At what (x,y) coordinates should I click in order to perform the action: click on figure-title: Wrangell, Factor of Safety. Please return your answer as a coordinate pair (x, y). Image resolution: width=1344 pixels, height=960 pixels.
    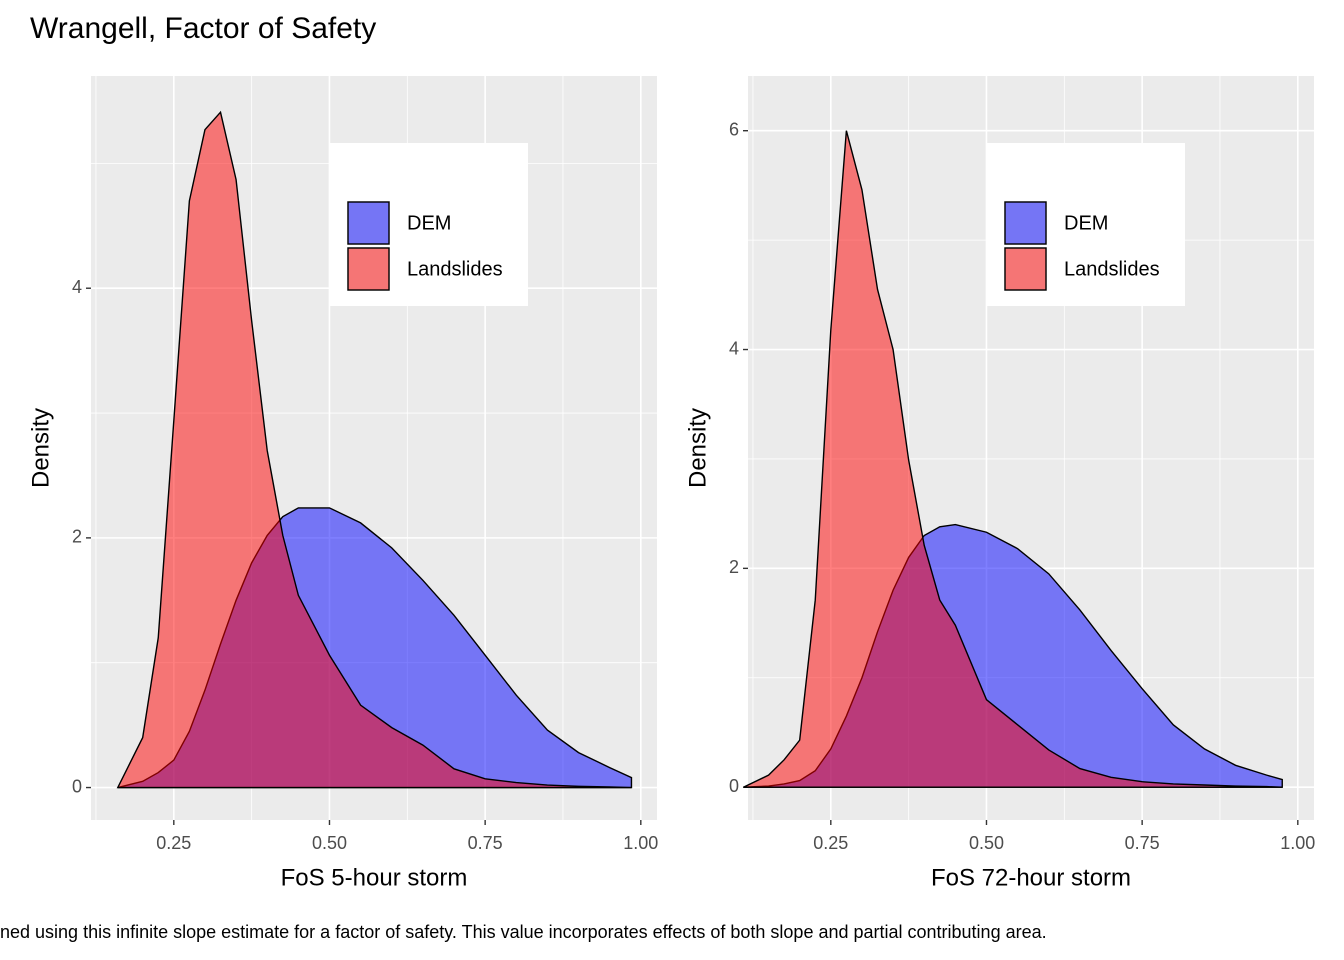
    Looking at the image, I should click on (203, 28).